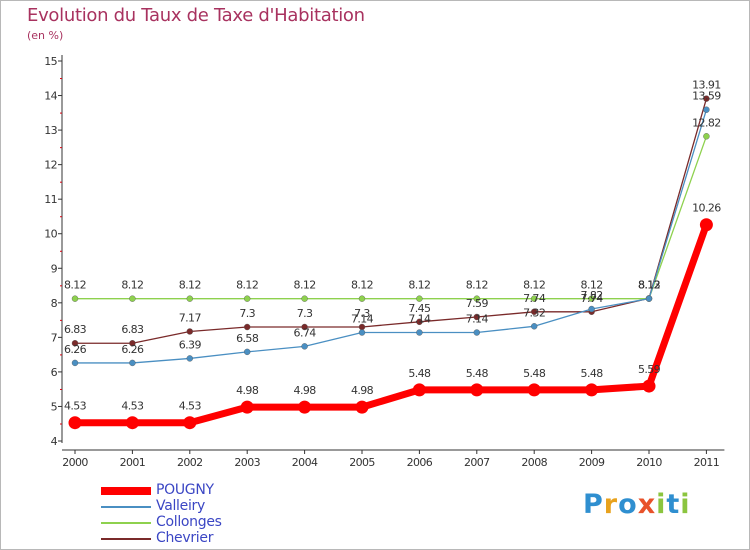  I want to click on data-label-valleiry: 6.58, so click(247, 338).